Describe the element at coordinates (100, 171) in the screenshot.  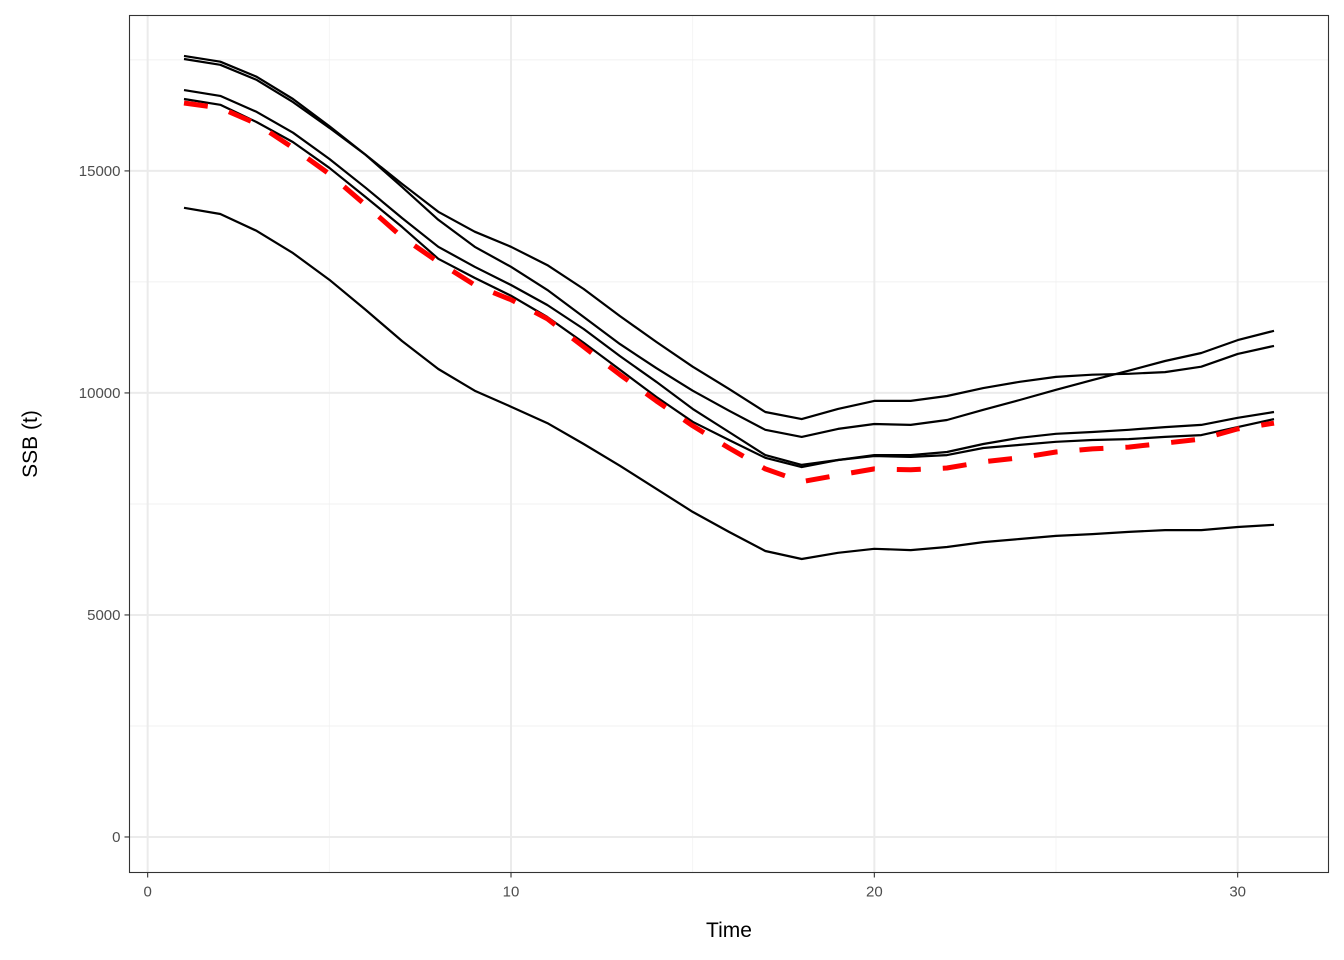
I see `y-tick-label: 15000` at that location.